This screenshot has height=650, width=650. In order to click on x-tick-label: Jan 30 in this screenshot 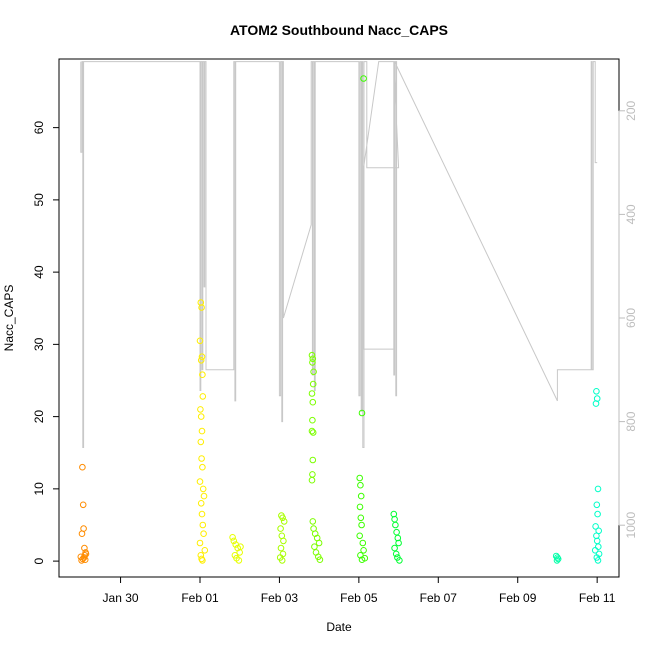, I will do `click(121, 598)`.